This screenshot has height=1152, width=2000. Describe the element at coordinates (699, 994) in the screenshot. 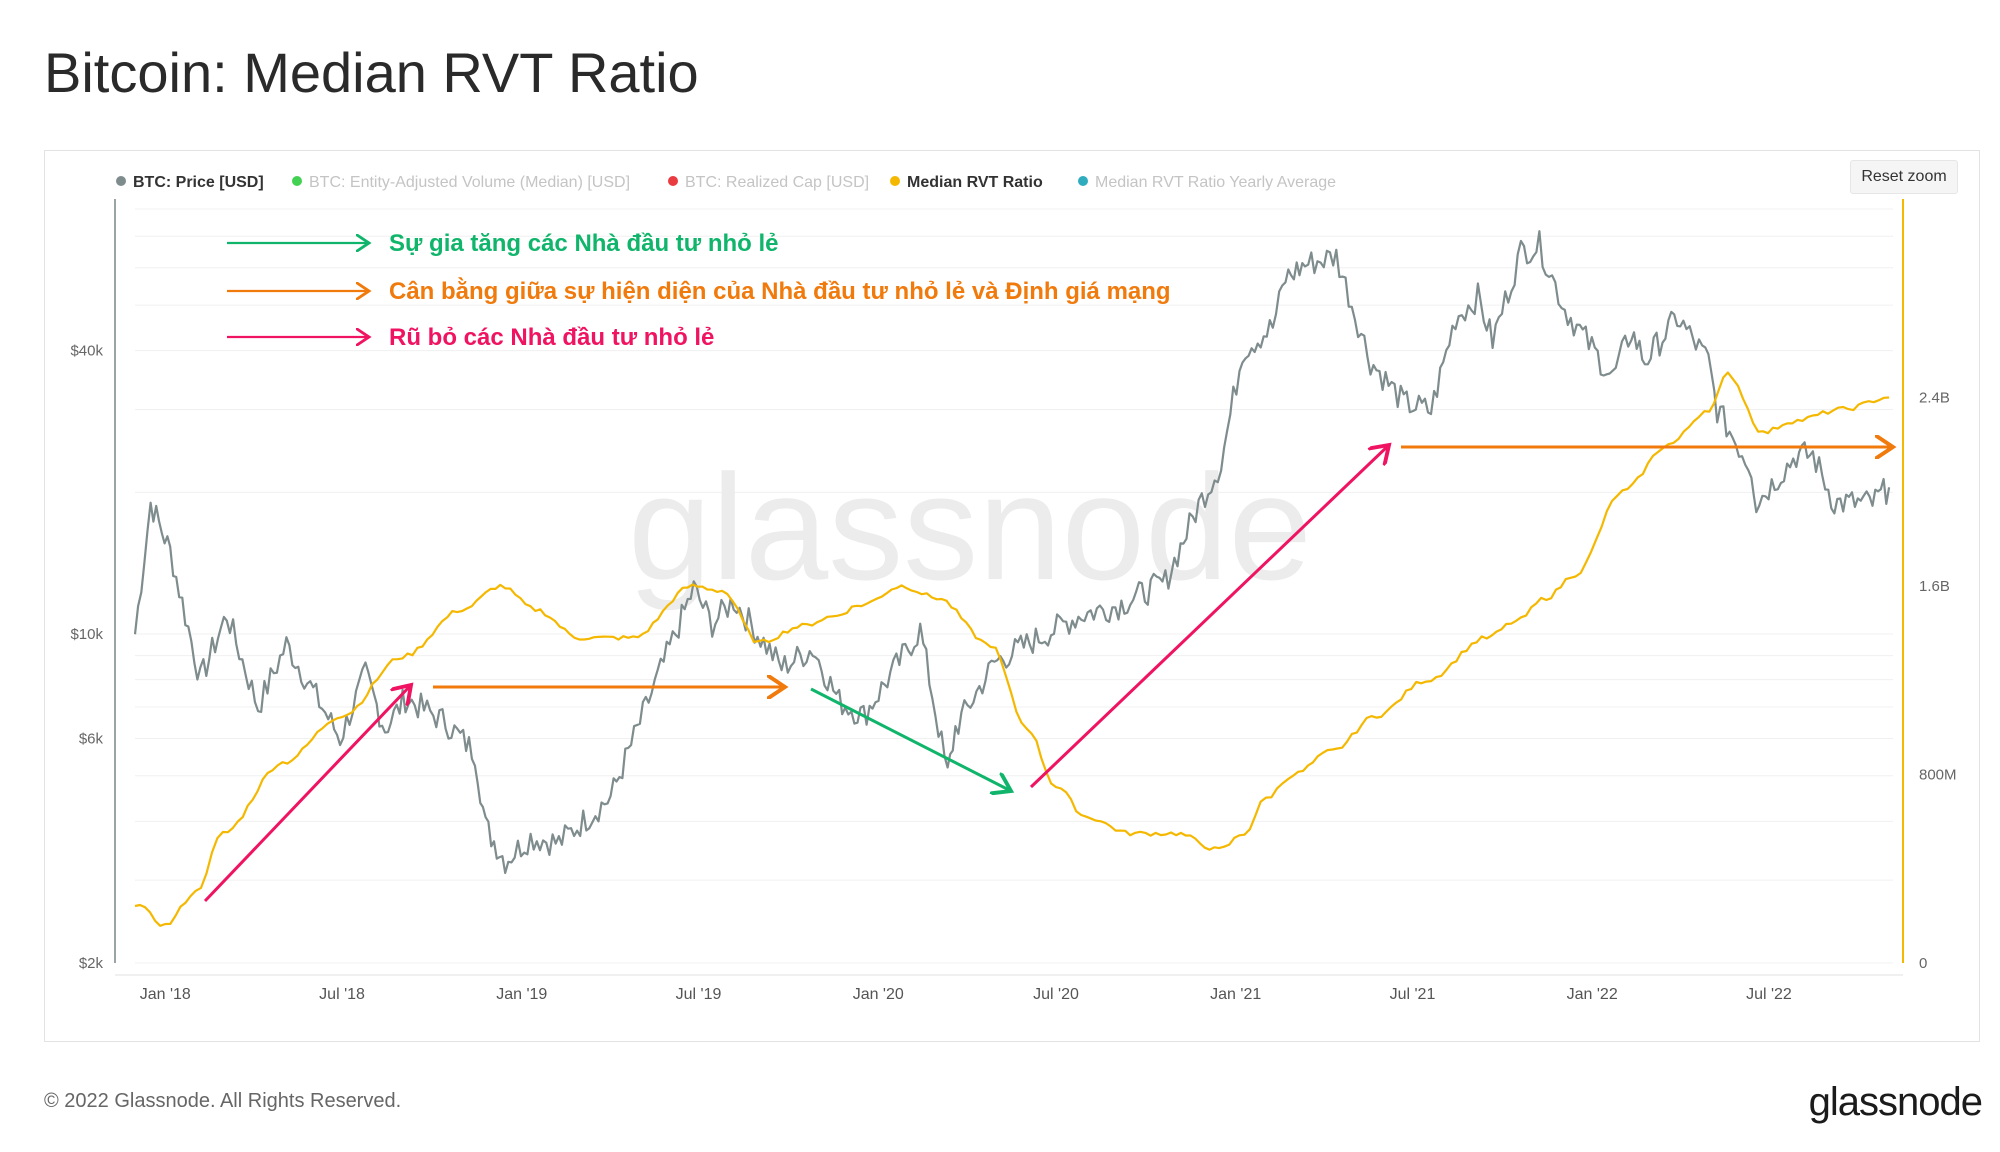

I see `x-tick-label: Jul '19` at that location.